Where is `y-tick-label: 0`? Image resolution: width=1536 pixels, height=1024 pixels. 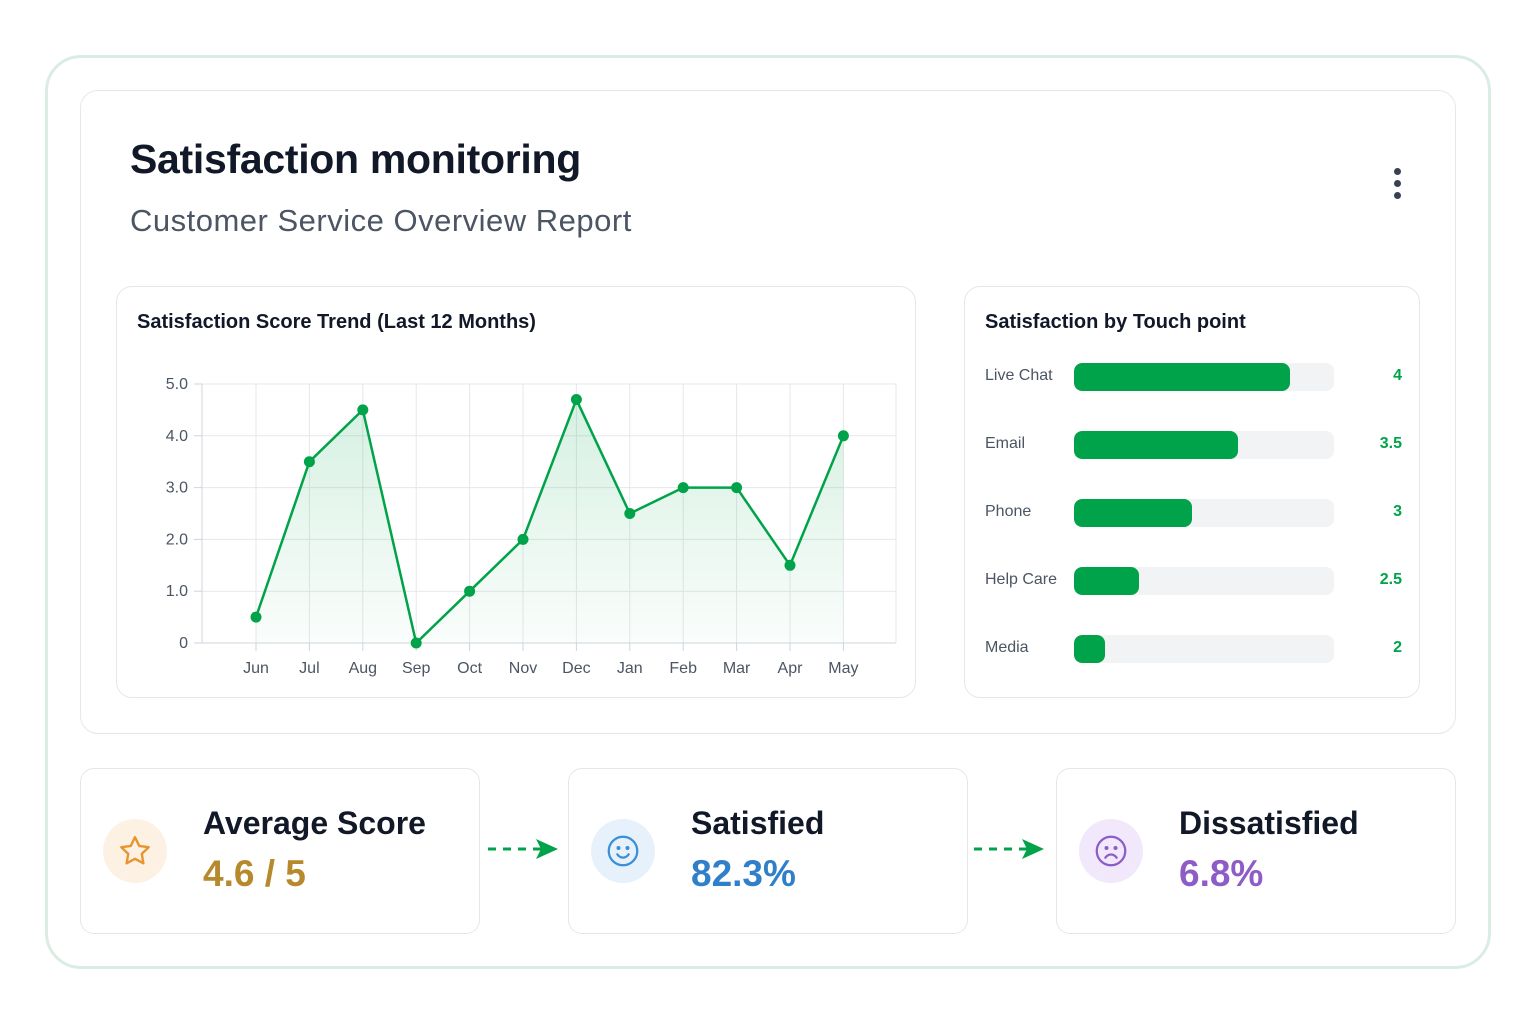 y-tick-label: 0 is located at coordinates (183, 643).